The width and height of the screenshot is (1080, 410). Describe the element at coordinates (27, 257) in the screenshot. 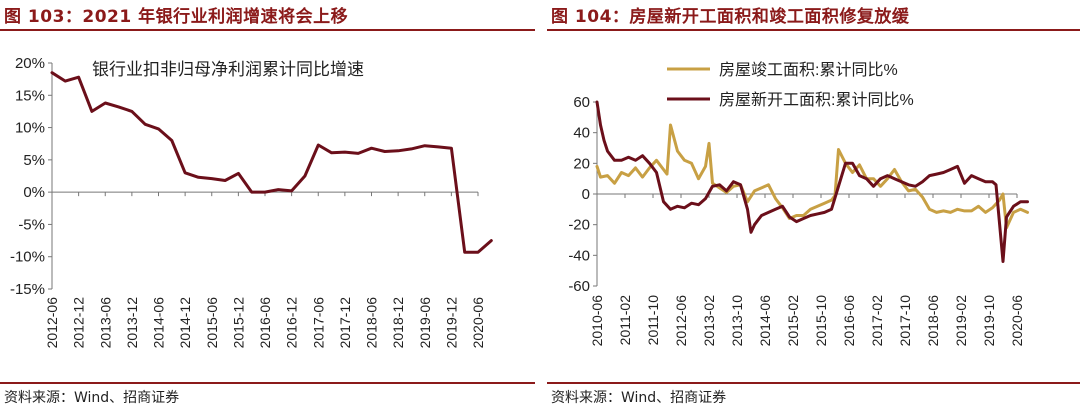

I see `y-tick-label: -10%` at that location.